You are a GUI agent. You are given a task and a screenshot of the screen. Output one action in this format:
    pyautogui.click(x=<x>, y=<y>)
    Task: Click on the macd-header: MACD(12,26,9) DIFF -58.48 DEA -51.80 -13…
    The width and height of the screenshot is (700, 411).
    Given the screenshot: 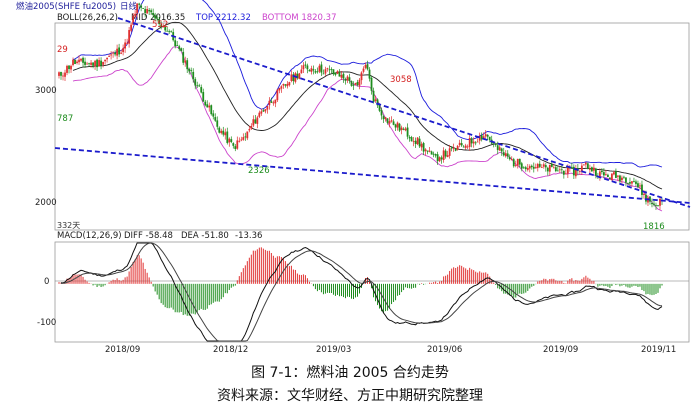 What is the action you would take?
    pyautogui.click(x=159, y=236)
    